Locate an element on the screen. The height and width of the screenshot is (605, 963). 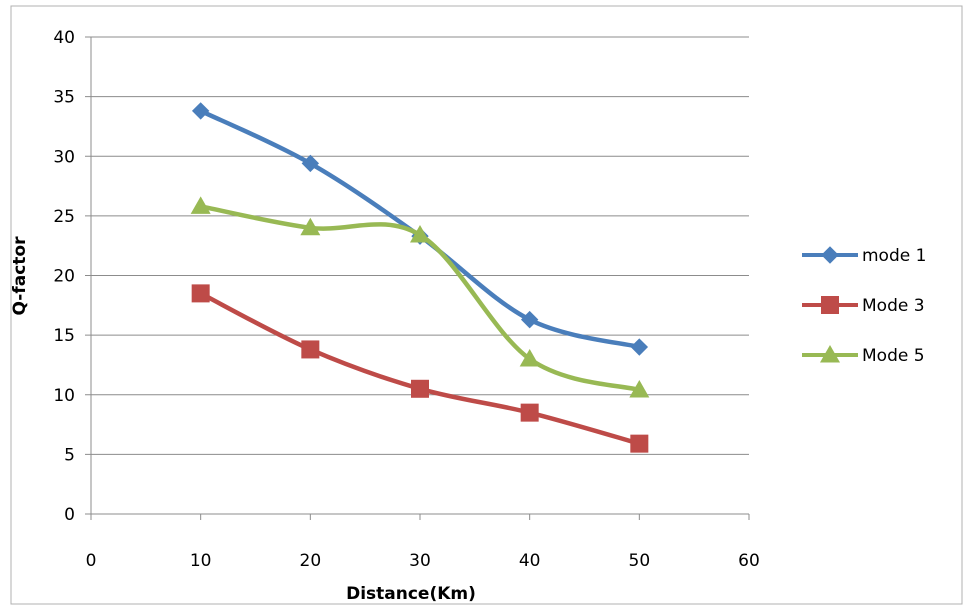
y-tick-label: 30 is located at coordinates (64, 157).